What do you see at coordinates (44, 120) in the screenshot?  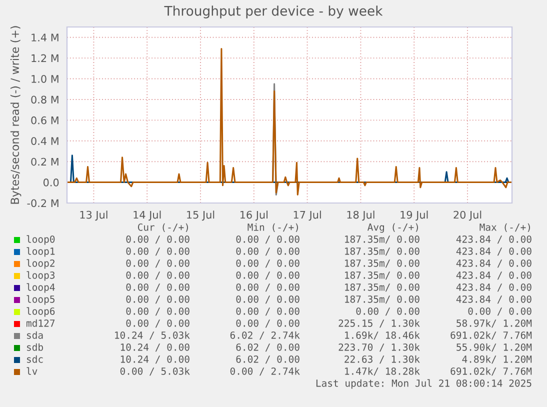 I see `y-tick-label: 0.6 M` at bounding box center [44, 120].